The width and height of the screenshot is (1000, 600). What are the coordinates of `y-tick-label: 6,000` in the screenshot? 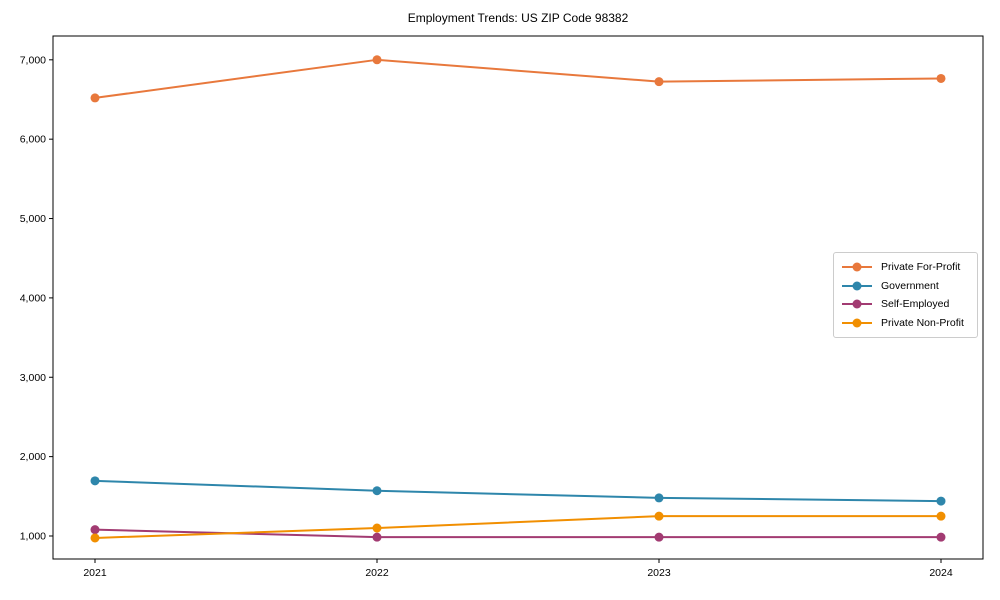 It's located at (33, 140).